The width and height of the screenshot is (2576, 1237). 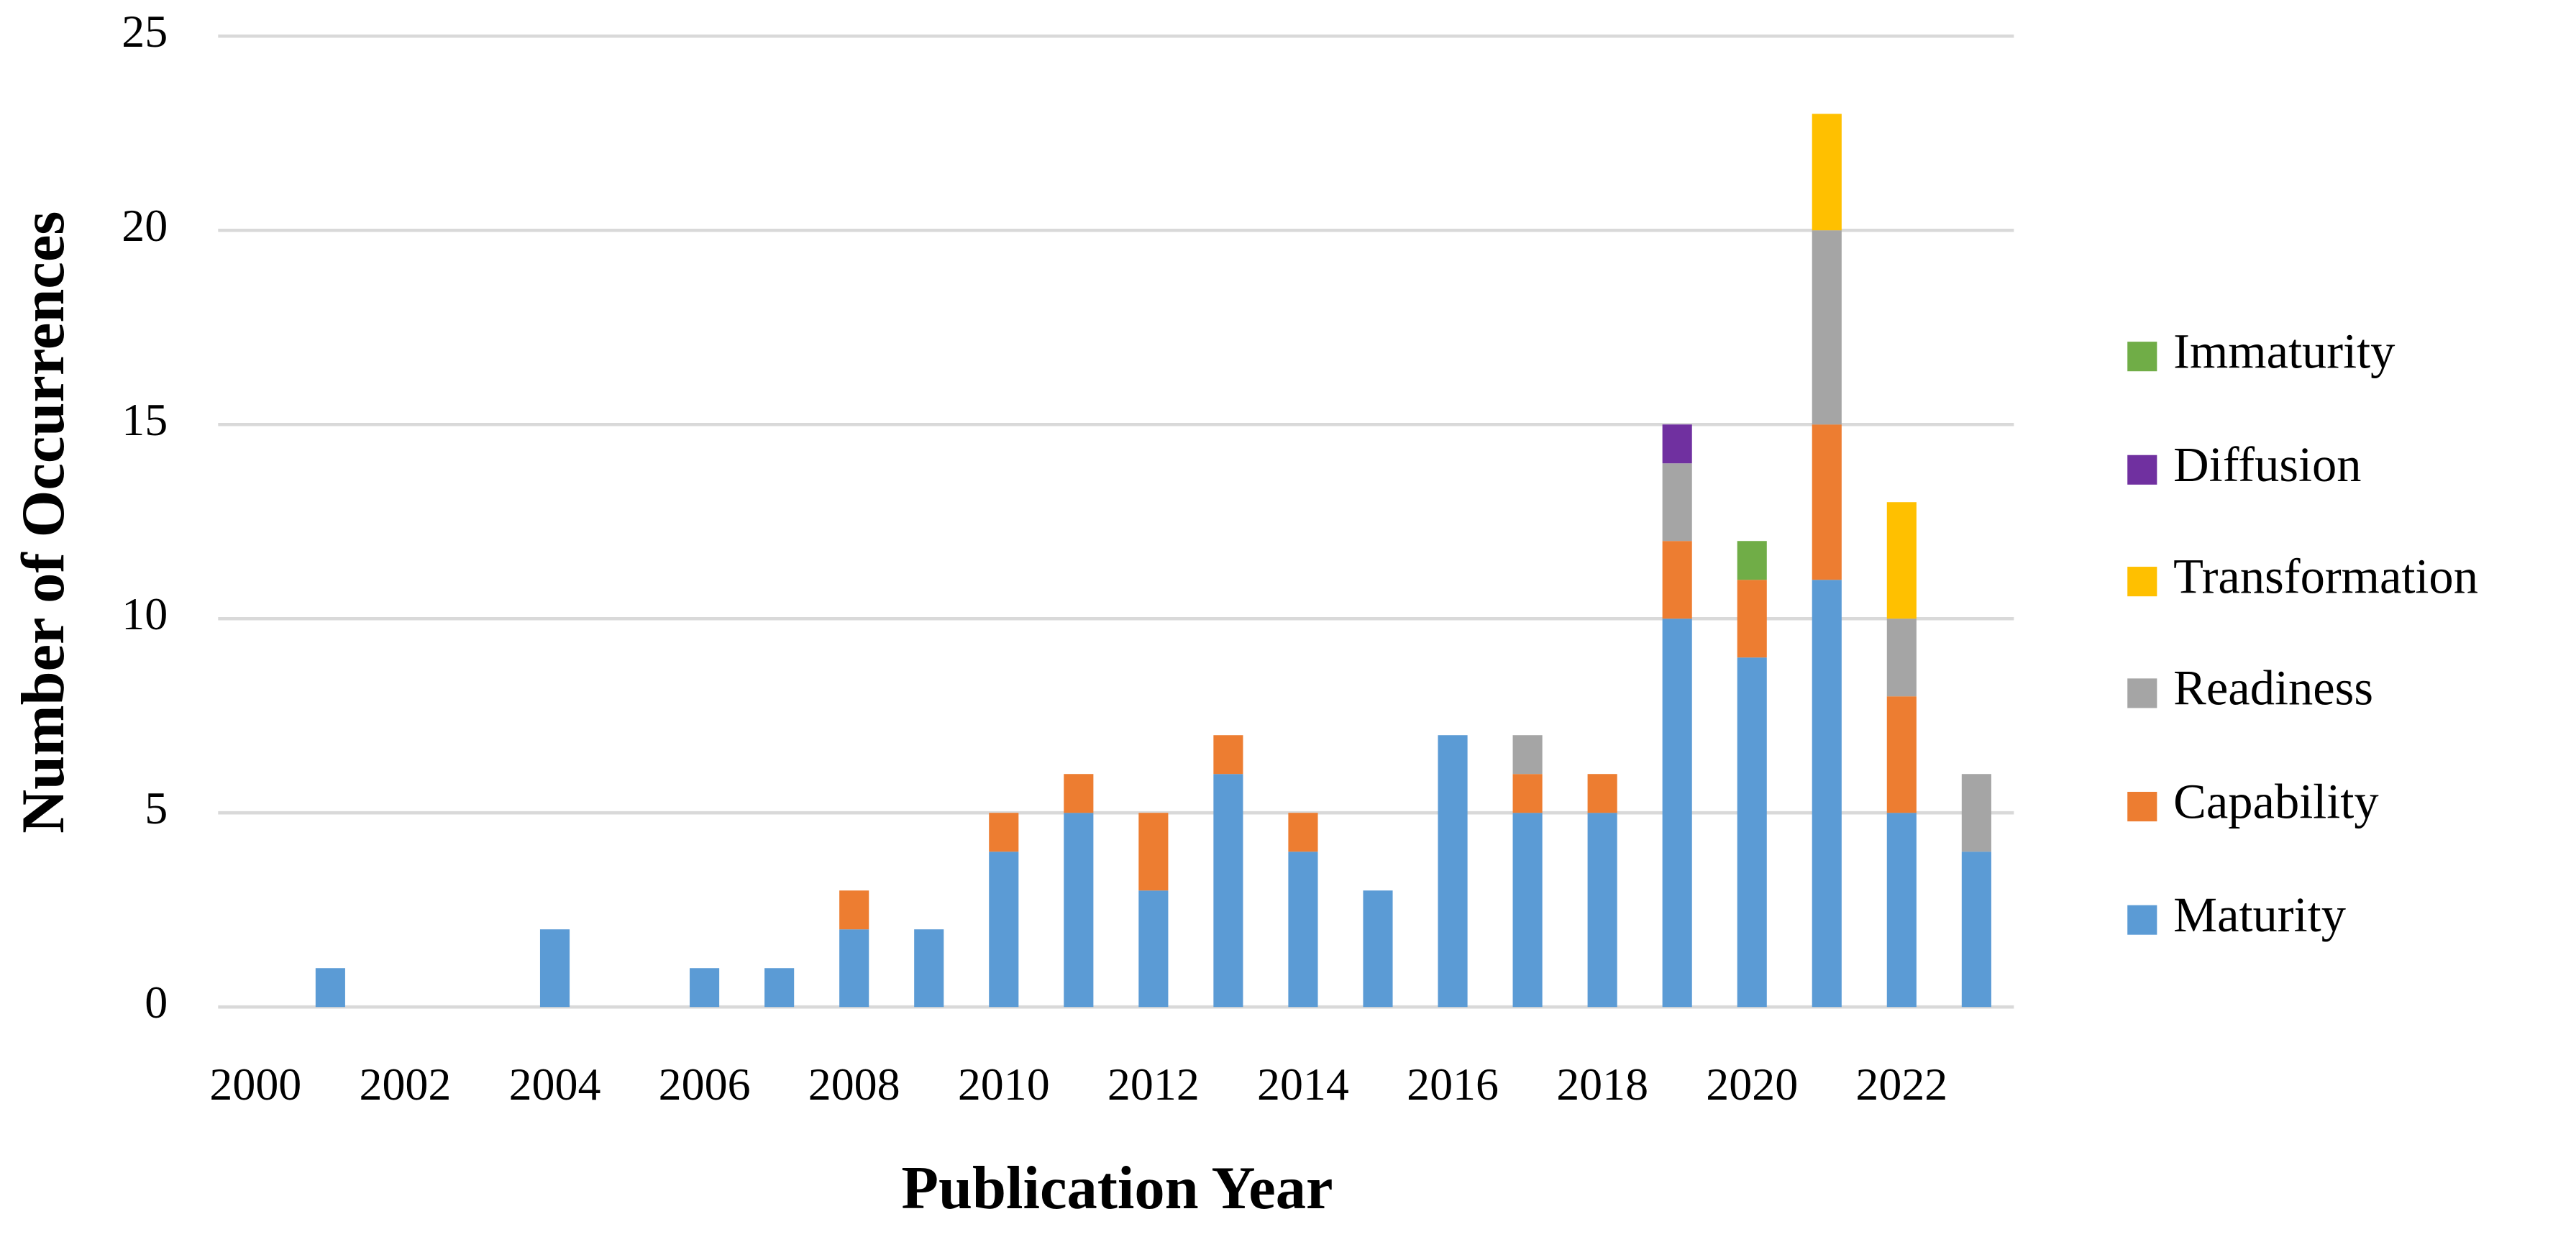 What do you see at coordinates (1303, 1084) in the screenshot?
I see `x-tick-label: 2014` at bounding box center [1303, 1084].